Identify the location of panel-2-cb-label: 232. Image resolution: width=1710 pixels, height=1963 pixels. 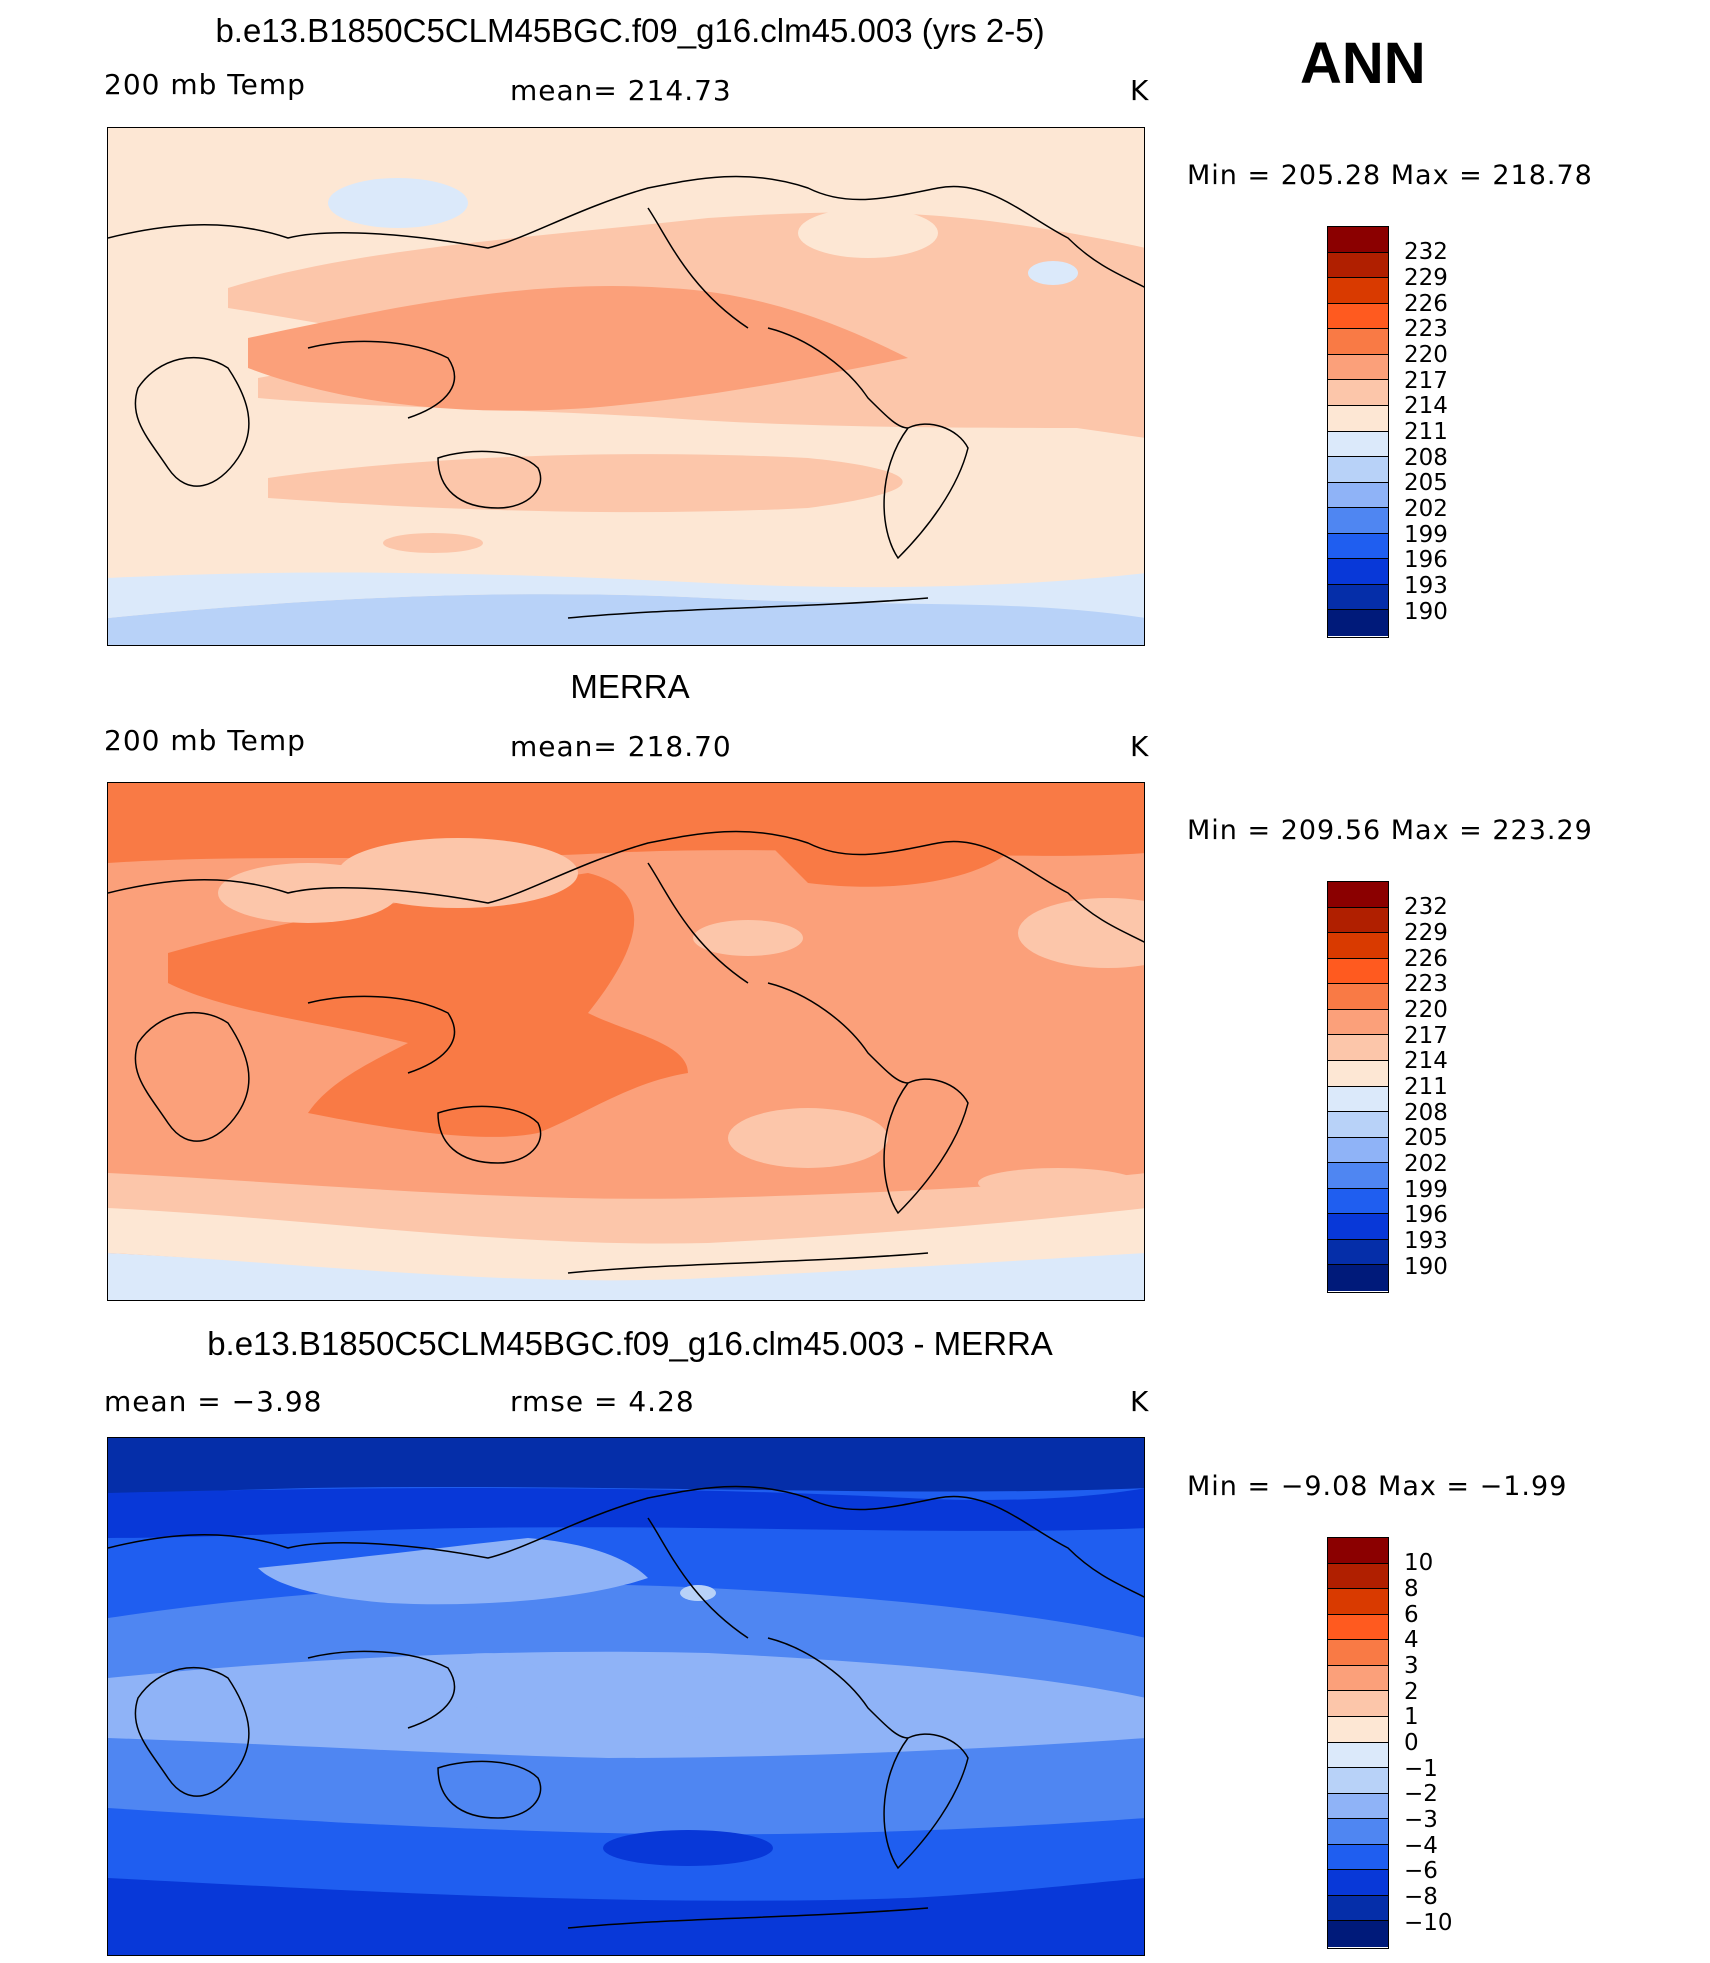
(1426, 907).